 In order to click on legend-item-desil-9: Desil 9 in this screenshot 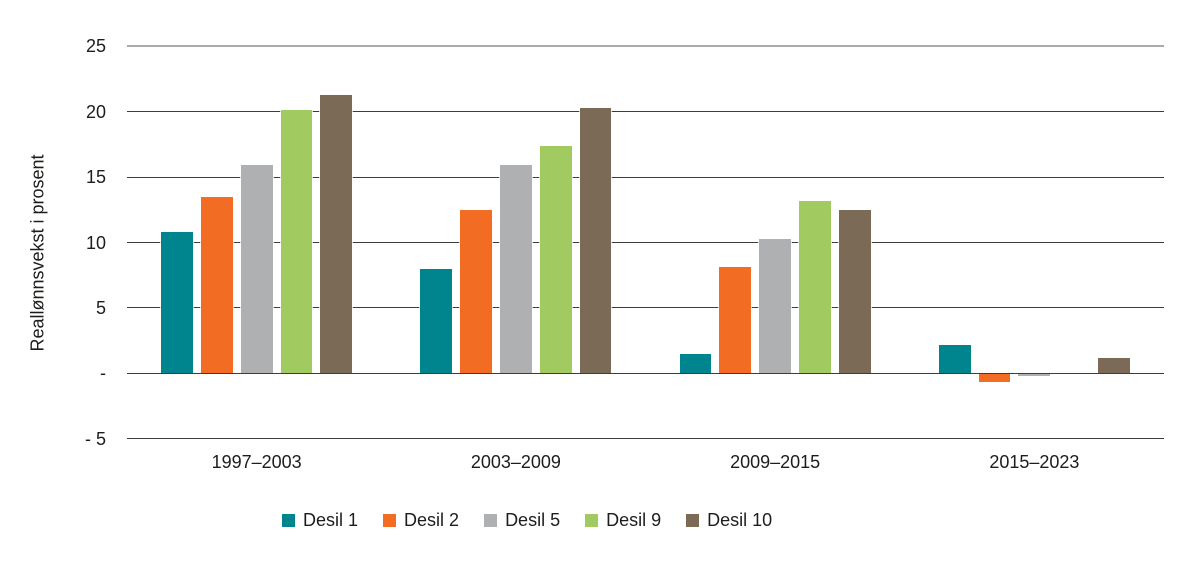, I will do `click(623, 520)`.